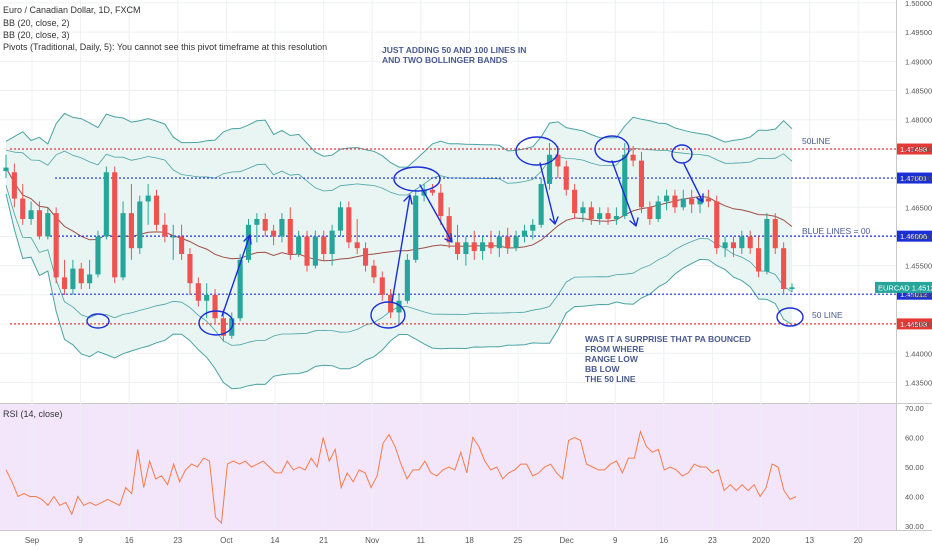  Describe the element at coordinates (216, 323) in the screenshot. I see `circle-oct-low` at that location.